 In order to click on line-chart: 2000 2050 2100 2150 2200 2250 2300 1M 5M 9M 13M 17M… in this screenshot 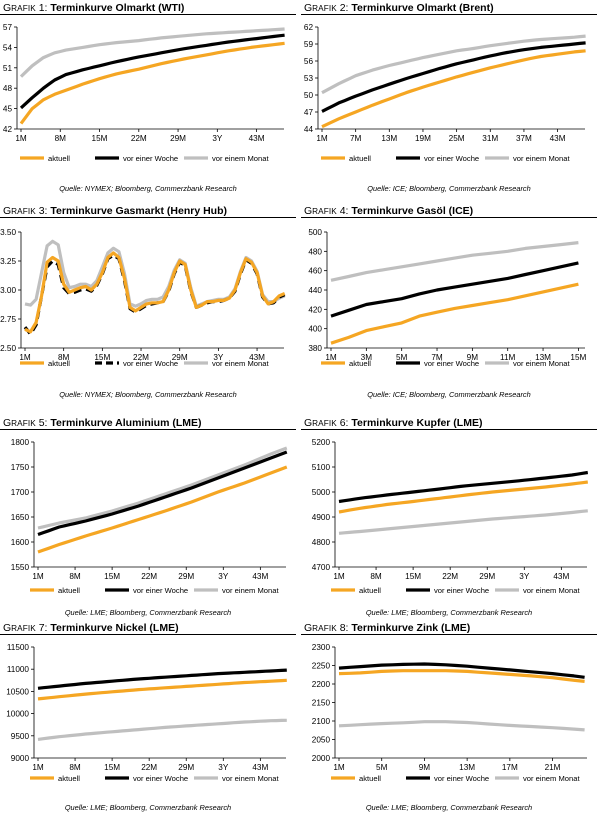, I will do `click(449, 713)`.